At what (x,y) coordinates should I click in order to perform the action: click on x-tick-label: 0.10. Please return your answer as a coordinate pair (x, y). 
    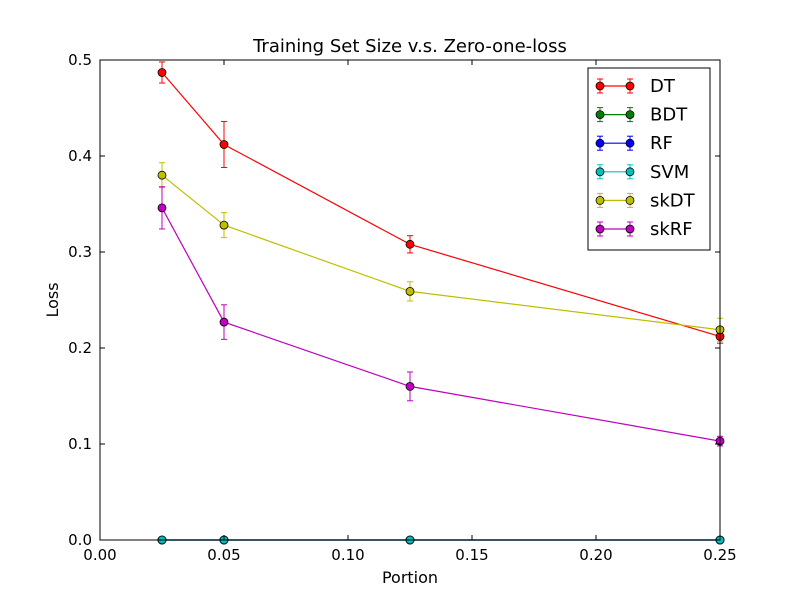
    Looking at the image, I should click on (347, 555).